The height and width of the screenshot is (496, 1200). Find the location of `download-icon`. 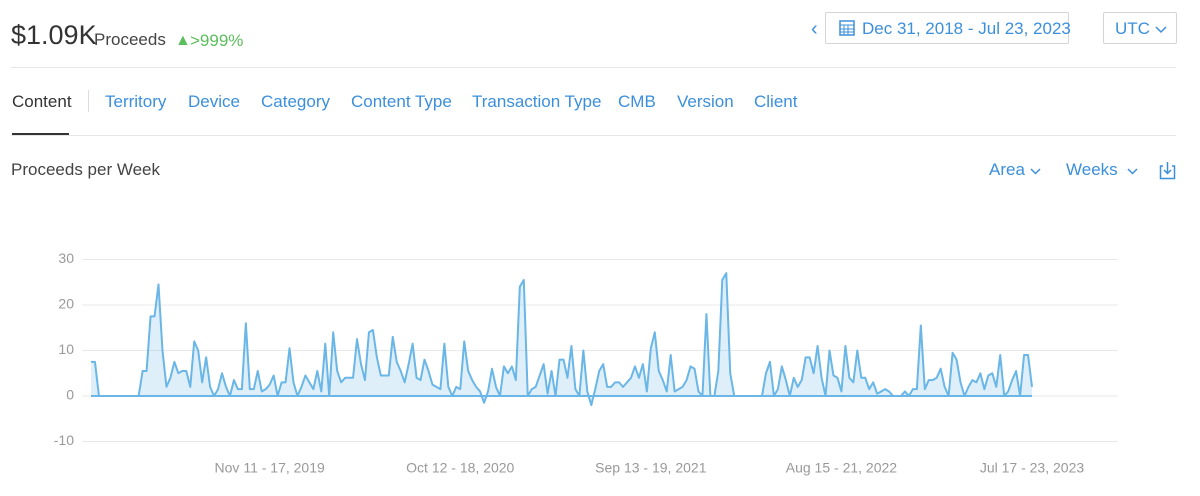

download-icon is located at coordinates (1167, 170).